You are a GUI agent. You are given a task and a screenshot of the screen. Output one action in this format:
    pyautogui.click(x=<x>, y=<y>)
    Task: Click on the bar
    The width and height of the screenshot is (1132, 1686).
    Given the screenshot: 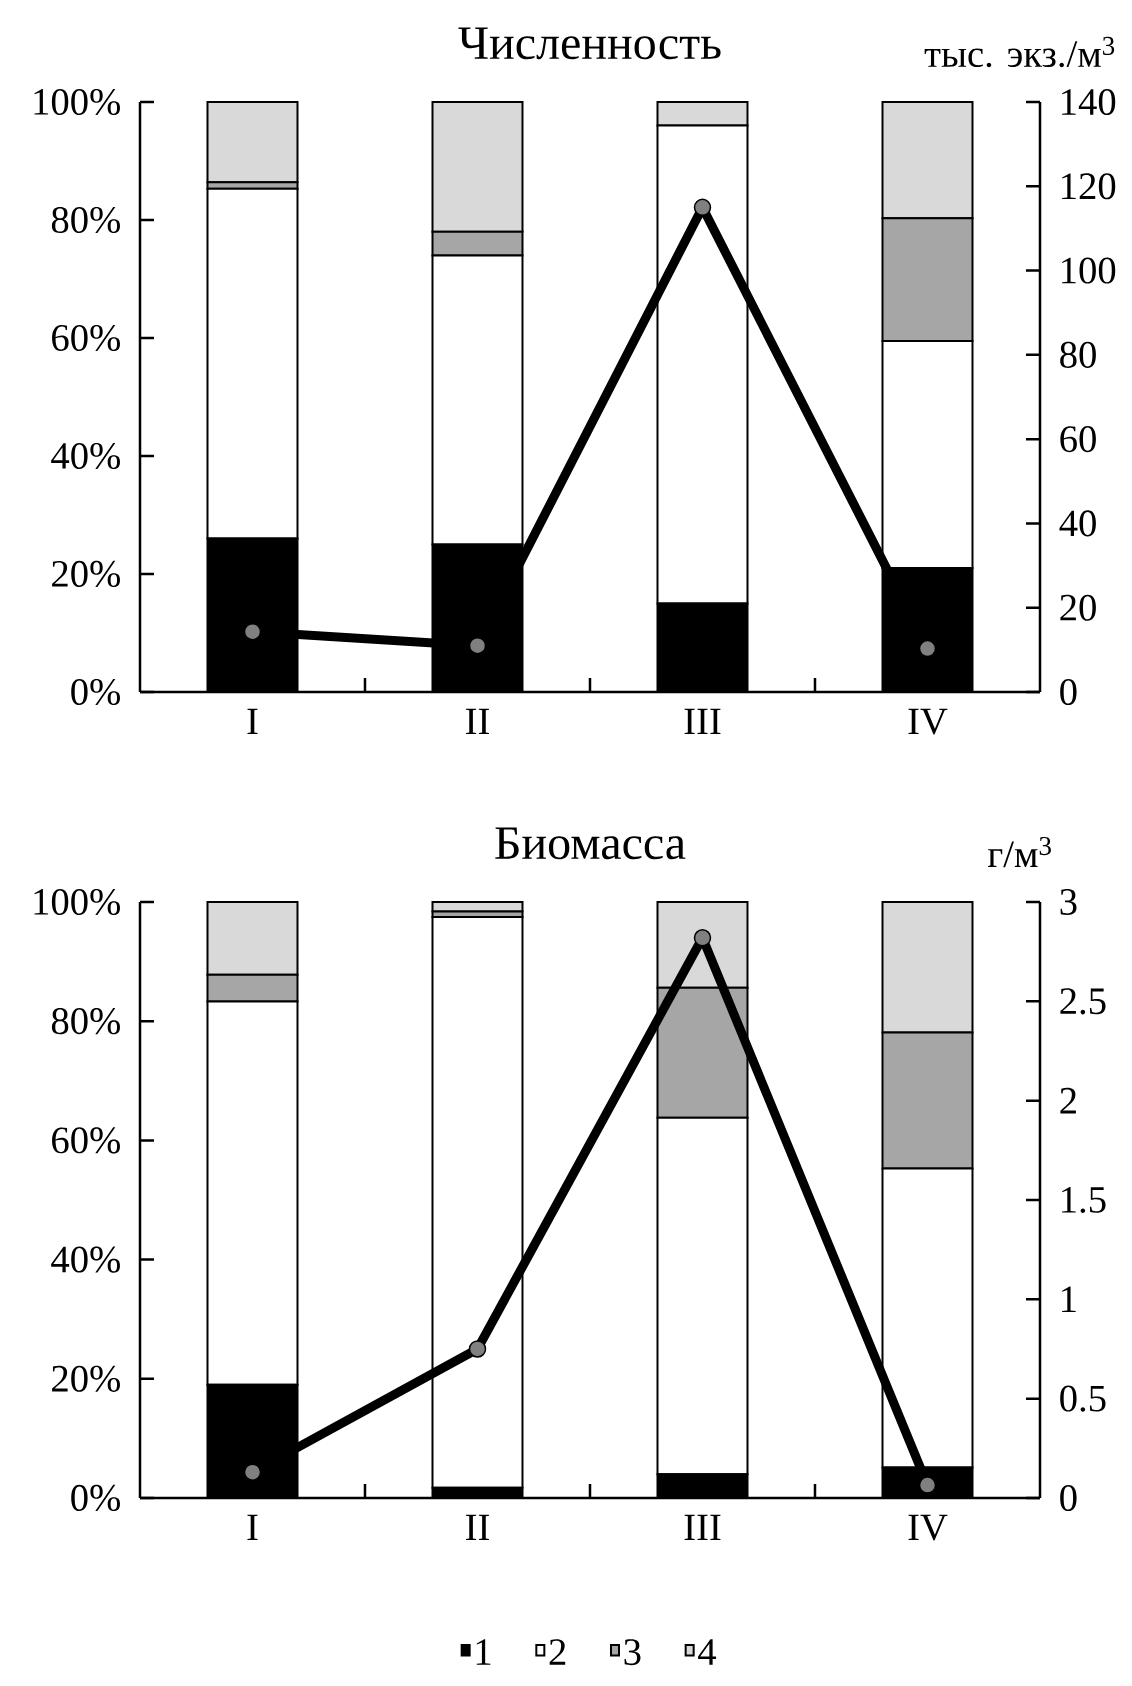 What is the action you would take?
    pyautogui.click(x=252, y=142)
    